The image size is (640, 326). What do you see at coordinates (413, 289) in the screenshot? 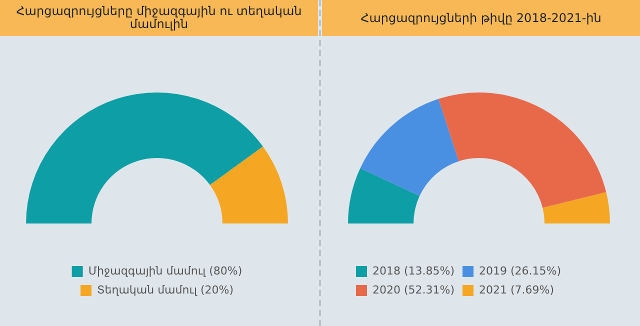
I see `legend-label: 2020 (52.31%)` at bounding box center [413, 289].